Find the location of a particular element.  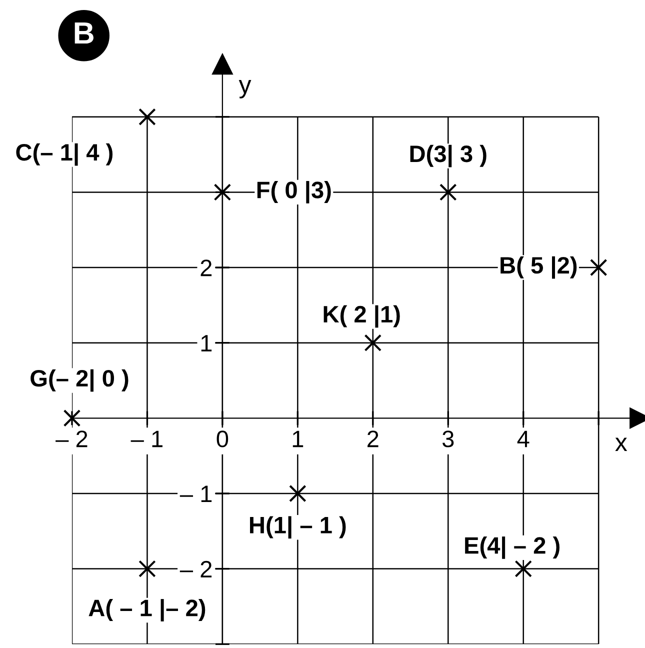

x-tick-label: 4 is located at coordinates (523, 439).